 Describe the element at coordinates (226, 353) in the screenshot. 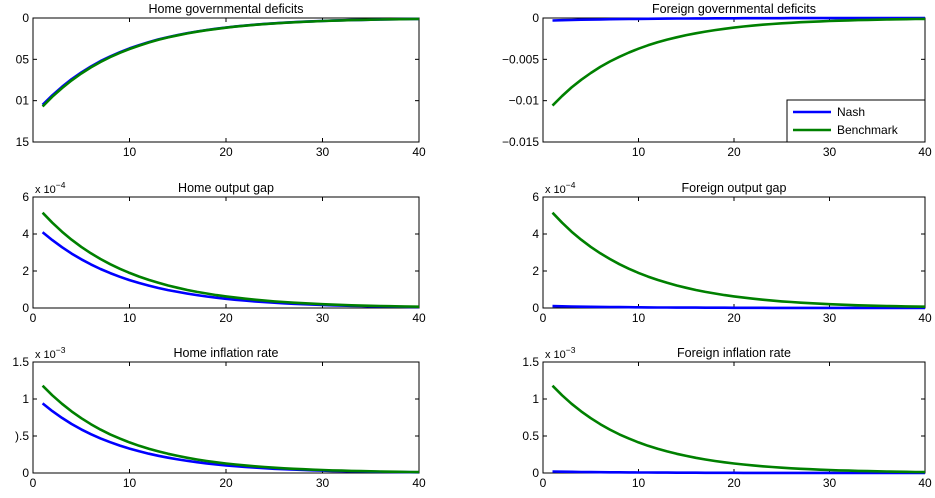

I see `chart-title: Home inflation rate` at that location.